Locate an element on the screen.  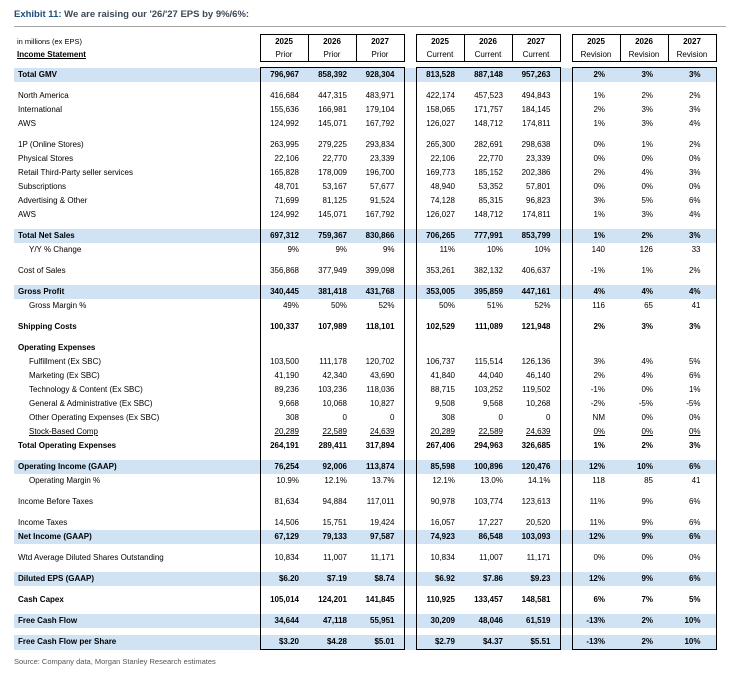
prior-2026-cell: 22,589 is located at coordinates (334, 431).